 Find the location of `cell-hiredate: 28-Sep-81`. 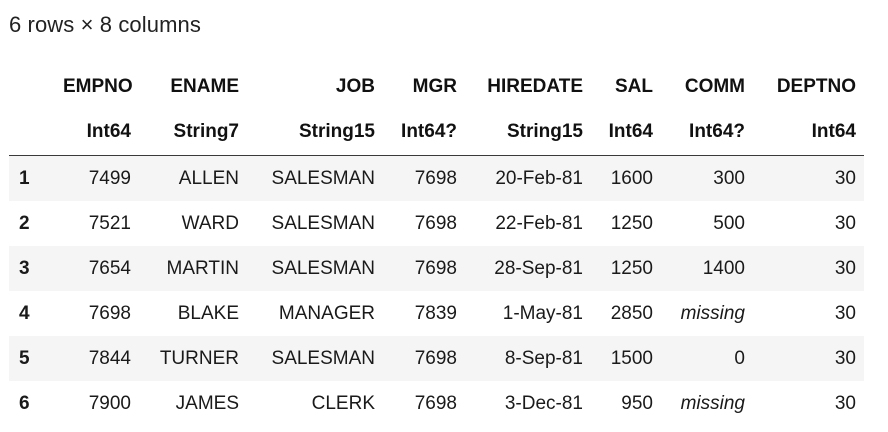

cell-hiredate: 28-Sep-81 is located at coordinates (528, 268).